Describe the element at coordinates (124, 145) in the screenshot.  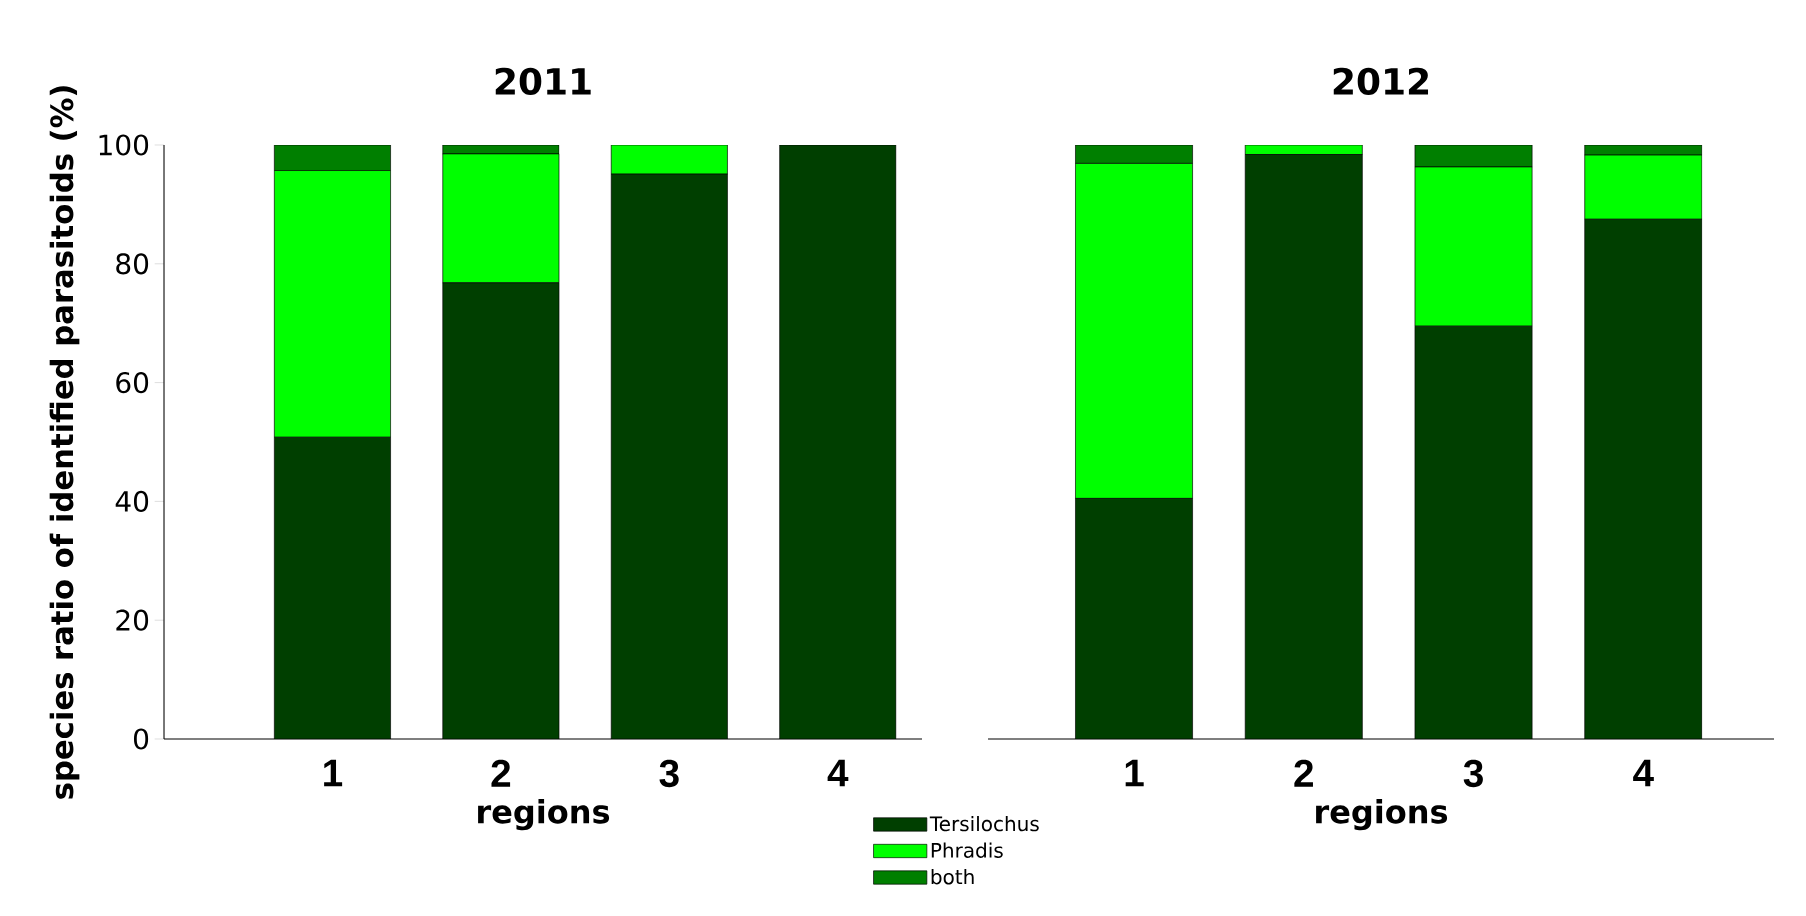
I see `y-tick-label: 100` at that location.